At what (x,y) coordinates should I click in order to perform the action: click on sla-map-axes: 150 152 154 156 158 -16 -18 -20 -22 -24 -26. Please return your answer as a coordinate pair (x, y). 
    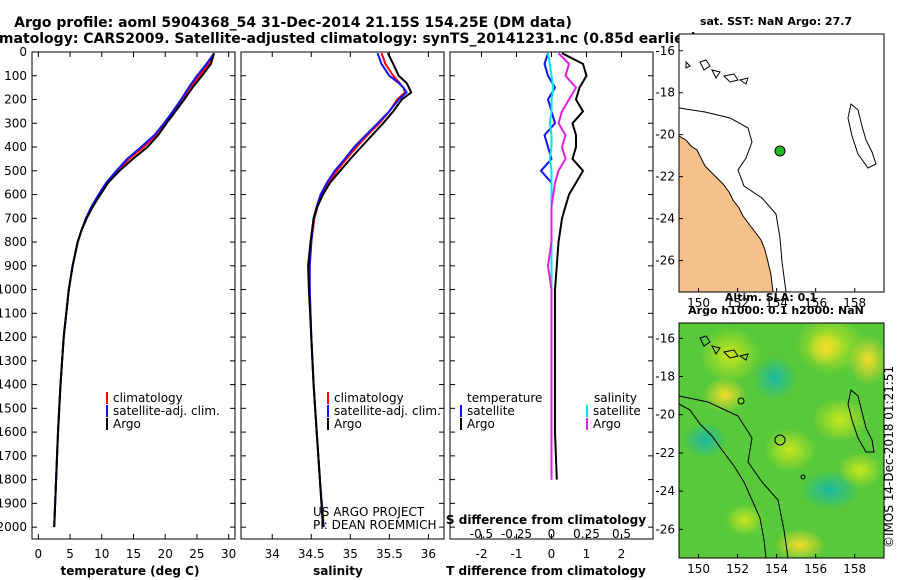
    Looking at the image, I should click on (760, 453).